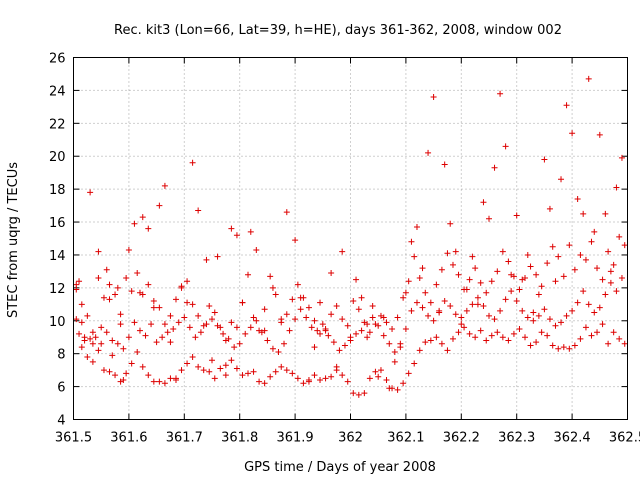 The height and width of the screenshot is (480, 640). Describe the element at coordinates (61, 421) in the screenshot. I see `y-tick-label: 4` at that location.